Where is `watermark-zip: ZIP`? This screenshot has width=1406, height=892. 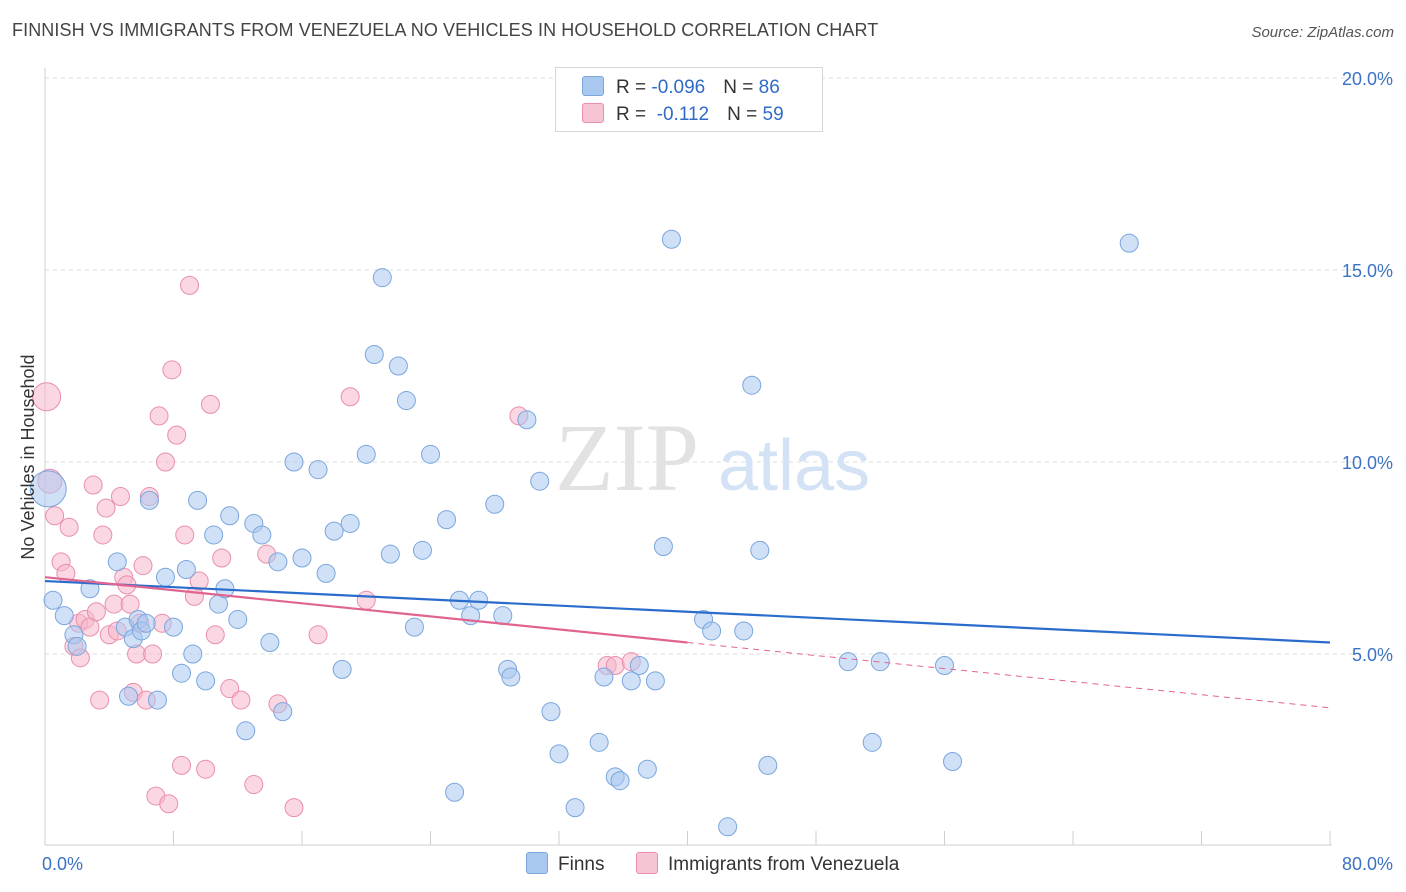 watermark-zip: ZIP is located at coordinates (627, 457).